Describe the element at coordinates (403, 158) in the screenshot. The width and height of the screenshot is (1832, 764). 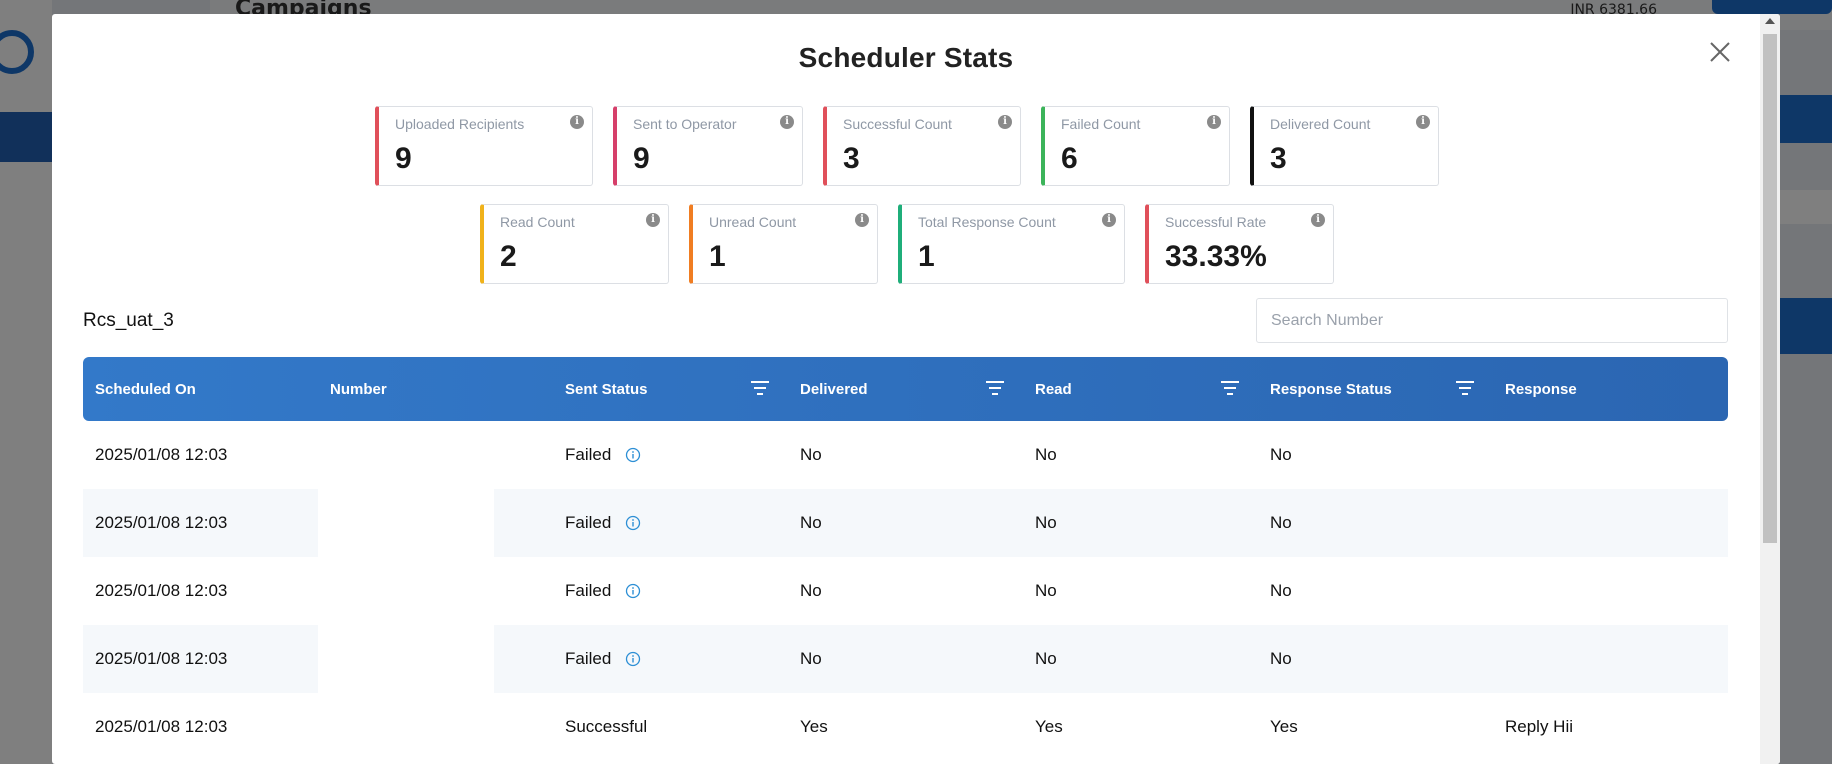
I see `stat-value: 9` at that location.